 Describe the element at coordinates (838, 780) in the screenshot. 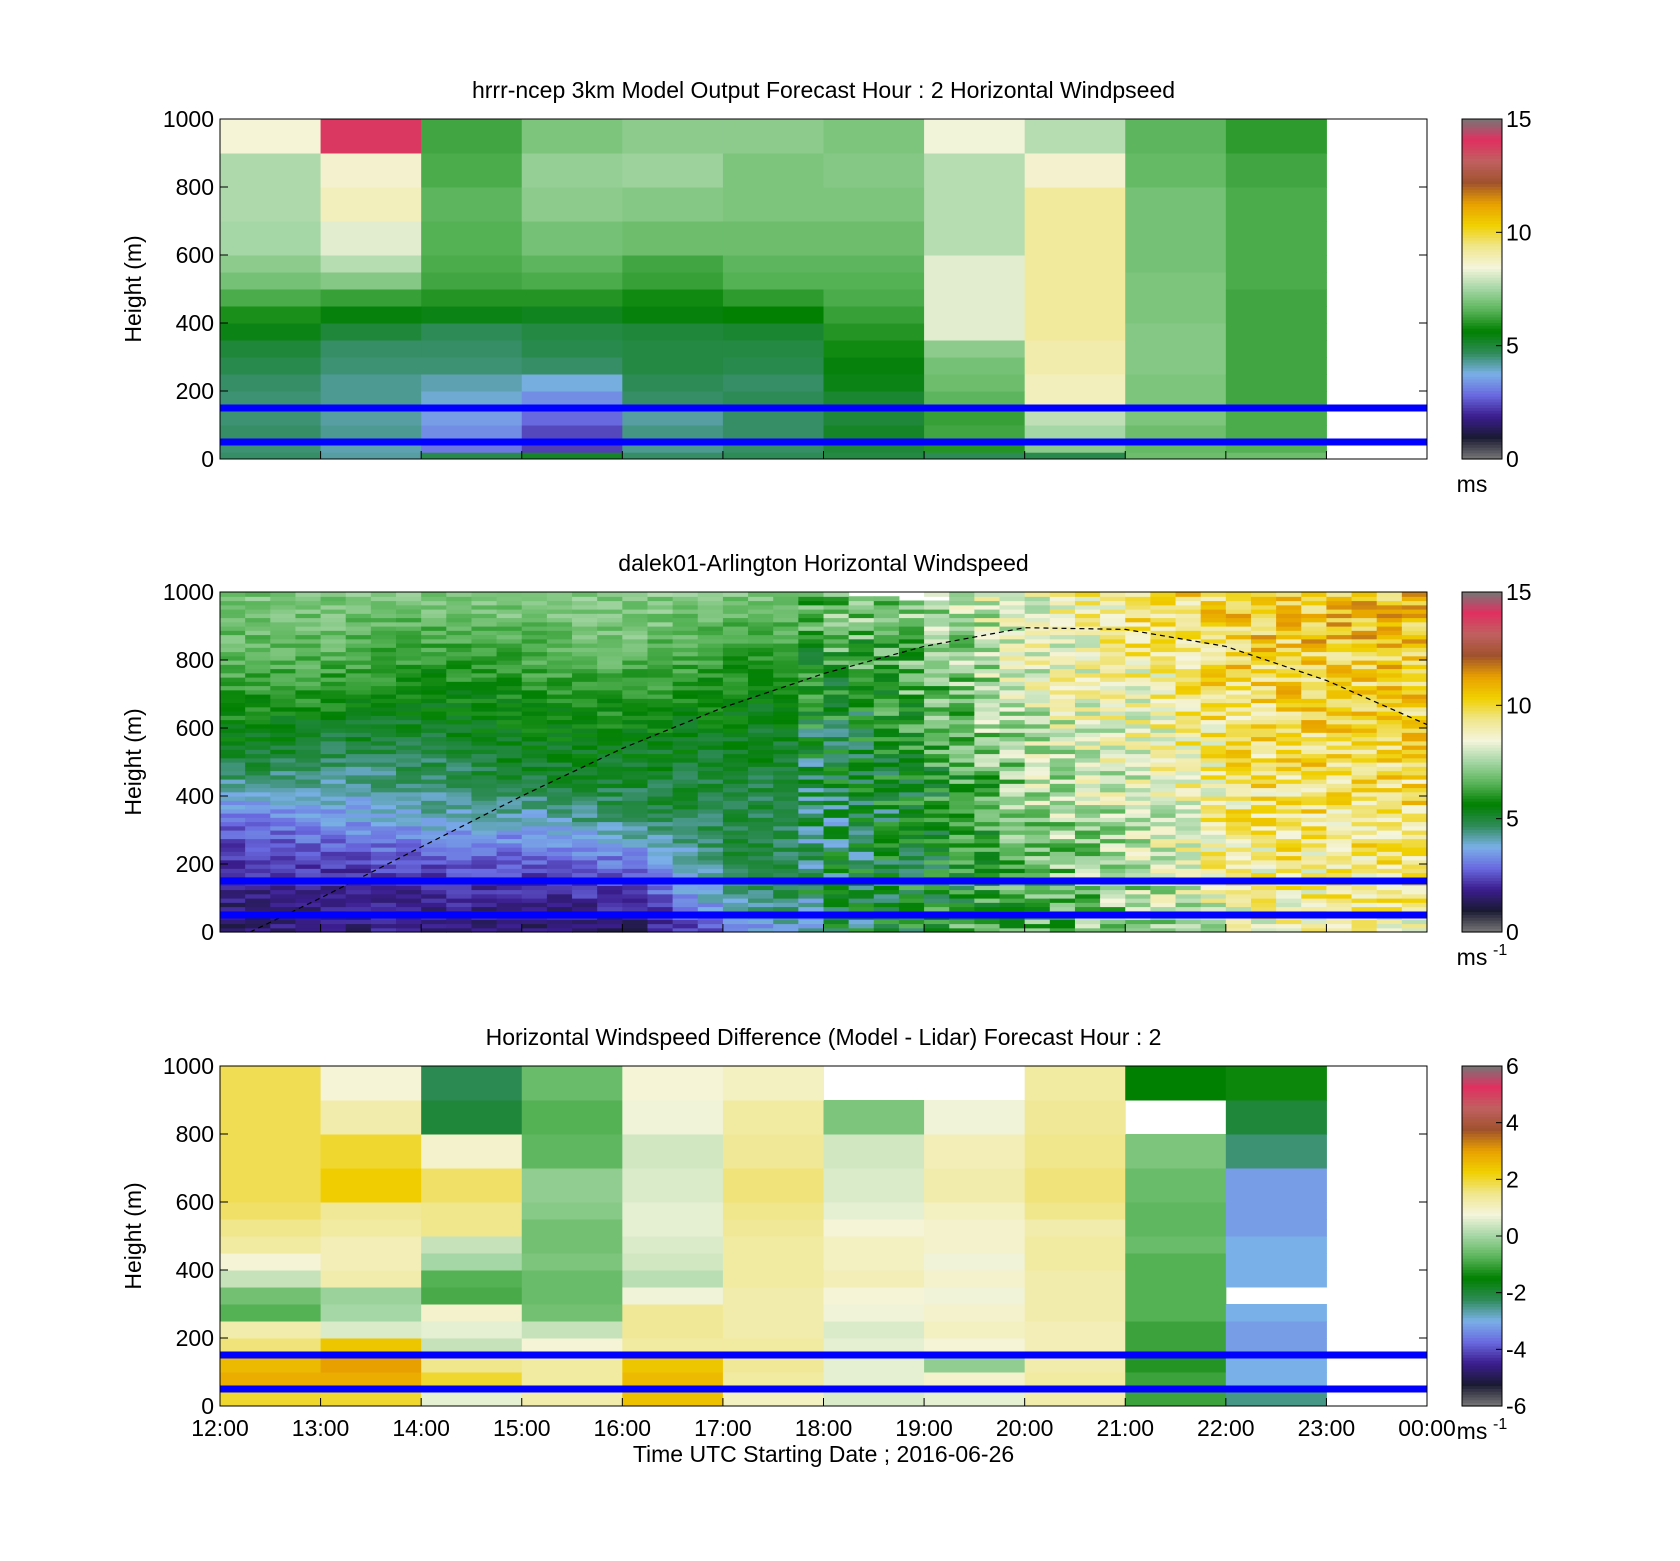

I see `dashed-curve` at that location.